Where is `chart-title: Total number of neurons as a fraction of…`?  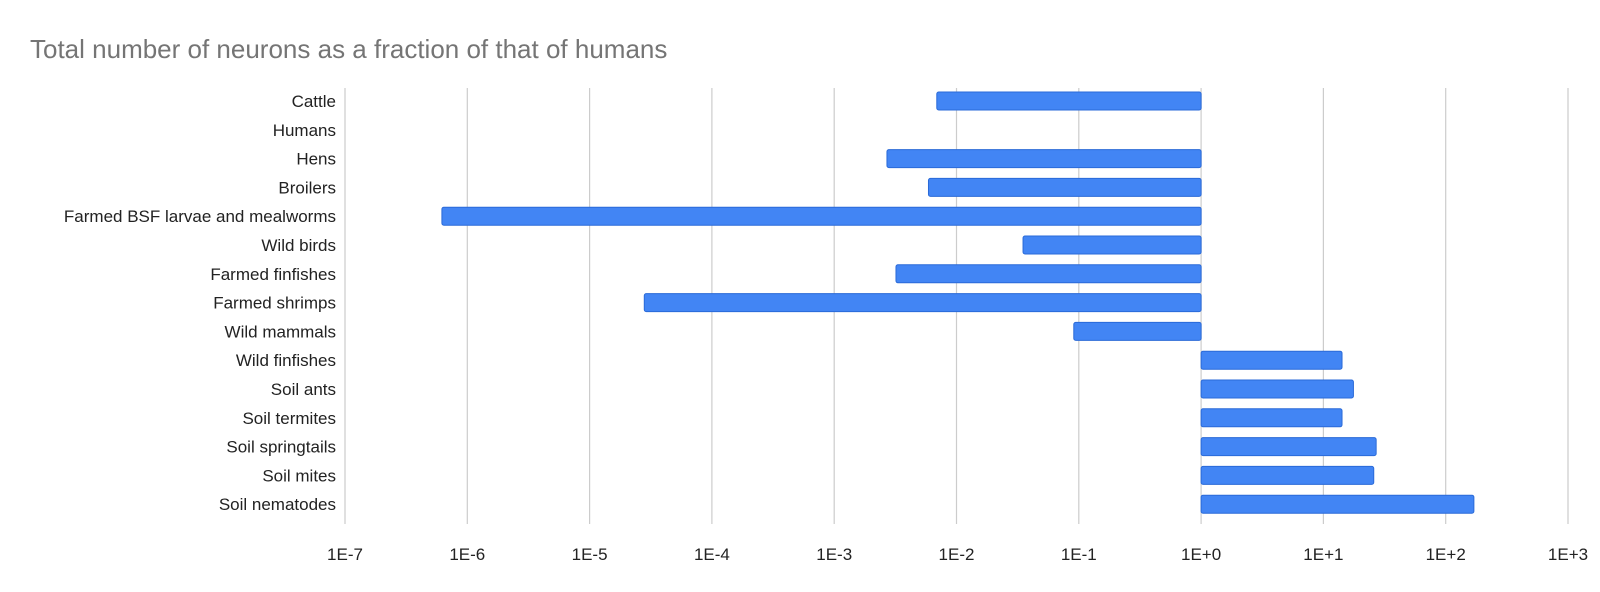 chart-title: Total number of neurons as a fraction of… is located at coordinates (348, 49).